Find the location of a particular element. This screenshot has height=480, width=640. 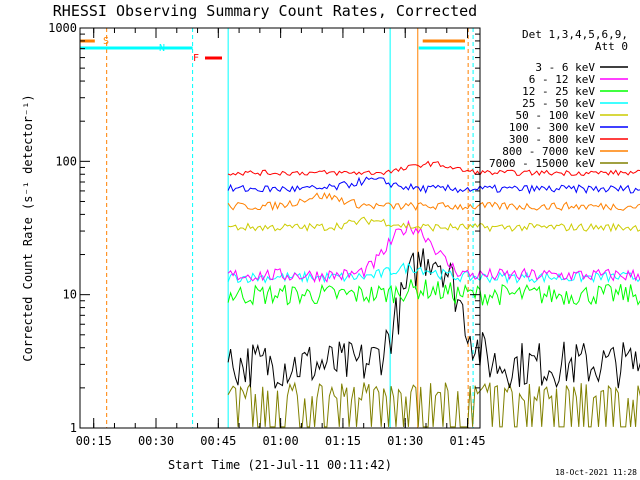

series-line-50-100-kev is located at coordinates (433, 224).